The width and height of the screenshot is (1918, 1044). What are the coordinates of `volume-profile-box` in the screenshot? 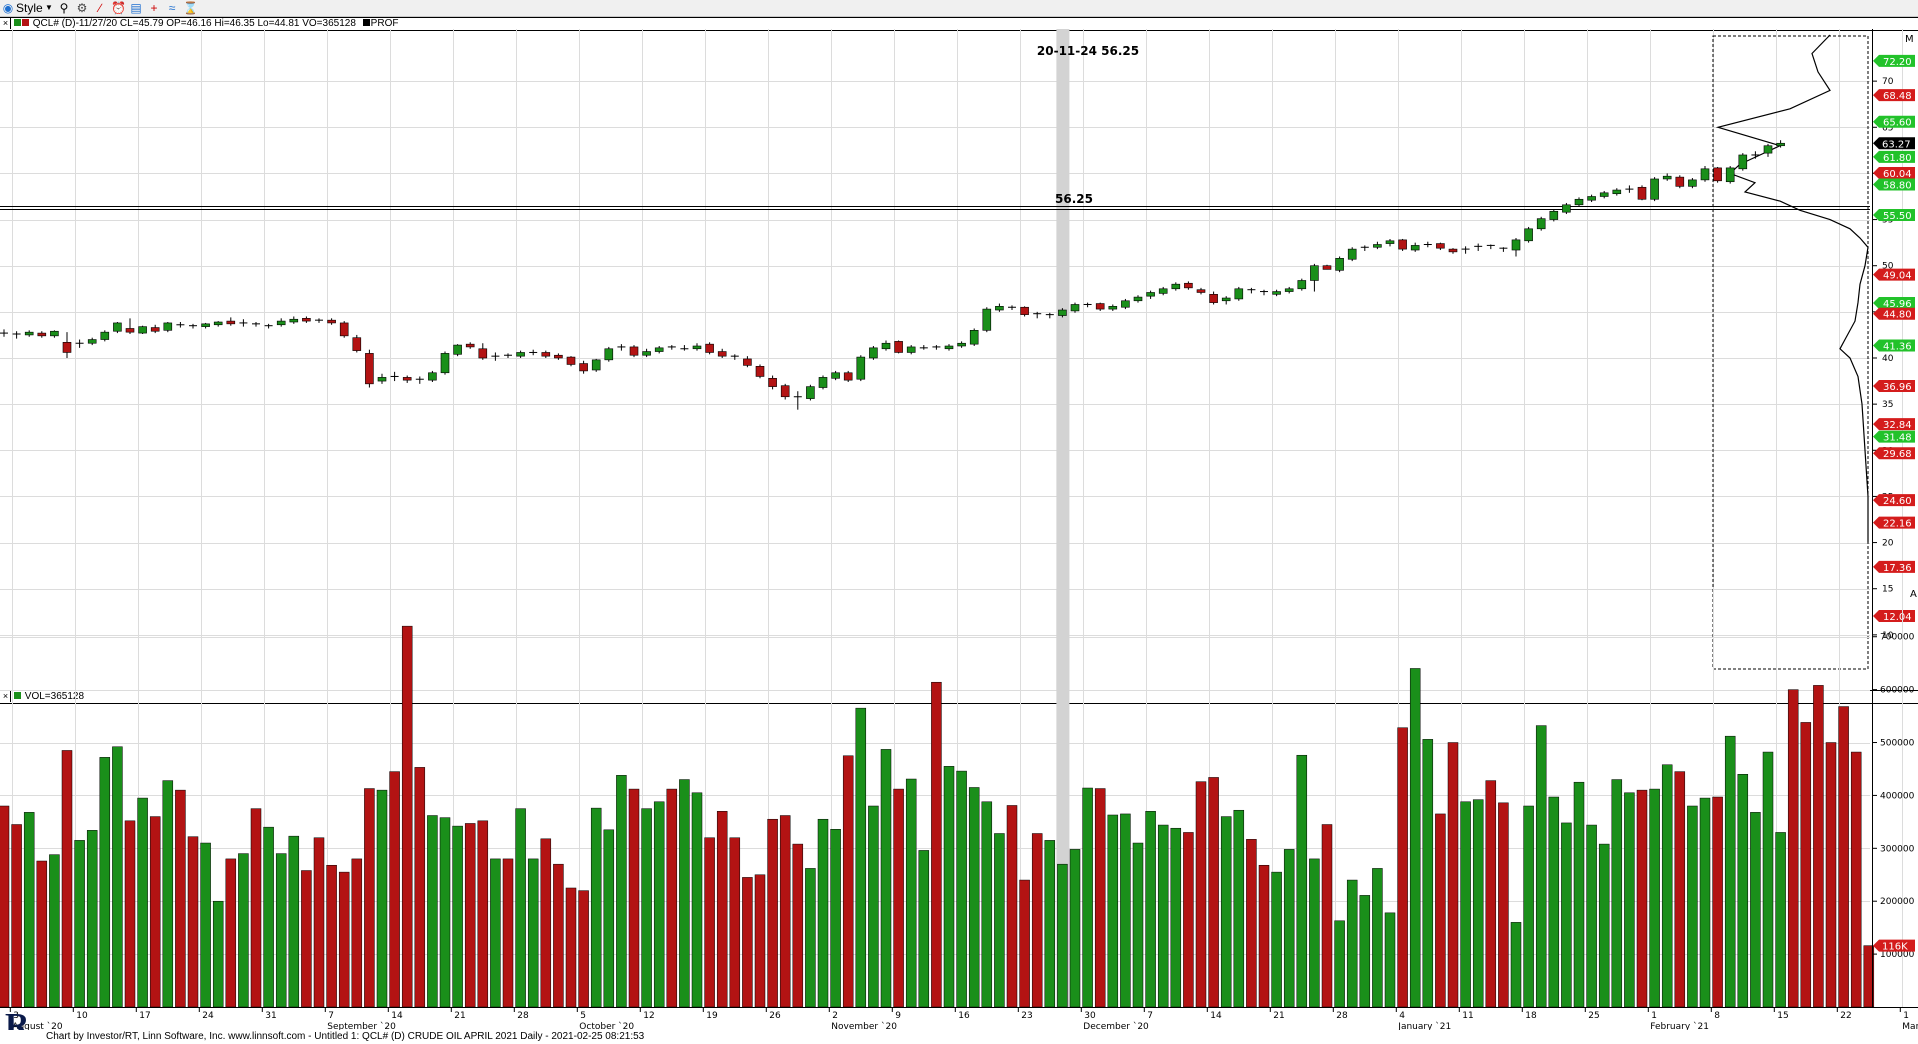 It's located at (1790, 352).